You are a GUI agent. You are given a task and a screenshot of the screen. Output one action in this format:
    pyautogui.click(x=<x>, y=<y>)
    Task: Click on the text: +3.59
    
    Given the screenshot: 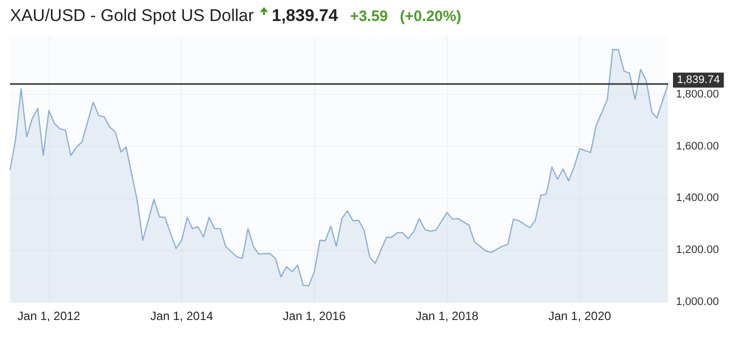 What is the action you would take?
    pyautogui.click(x=369, y=16)
    